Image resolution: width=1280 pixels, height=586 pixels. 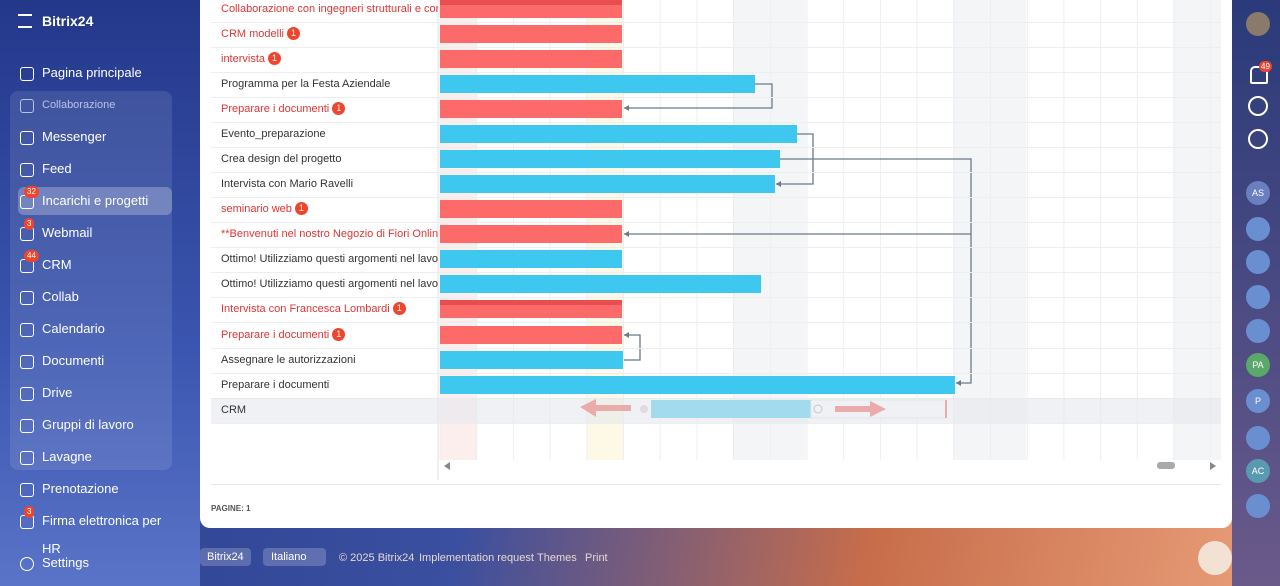 What do you see at coordinates (95, 563) in the screenshot?
I see `settings: Settings` at bounding box center [95, 563].